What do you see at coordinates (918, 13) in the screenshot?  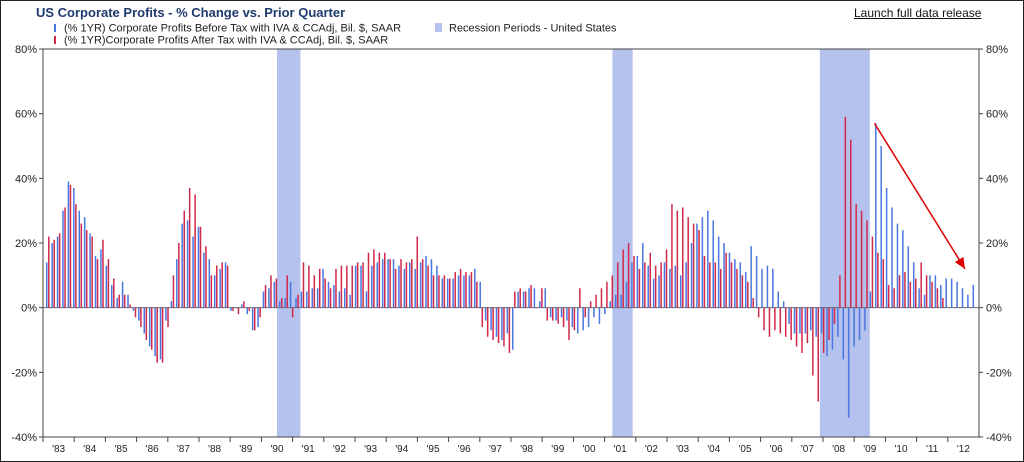 I see `launch-full-data-release-link: Launch full data release` at bounding box center [918, 13].